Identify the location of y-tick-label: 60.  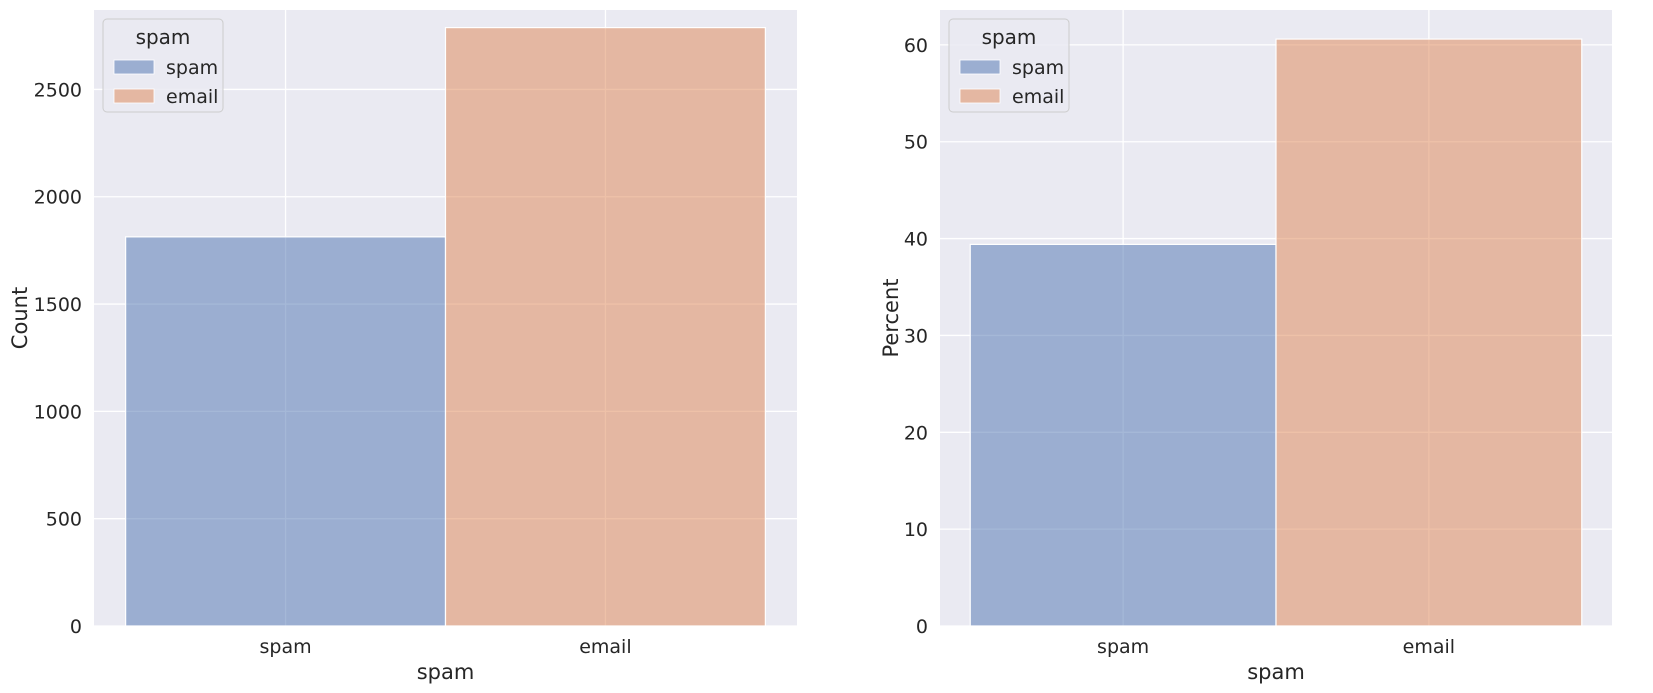
(916, 46).